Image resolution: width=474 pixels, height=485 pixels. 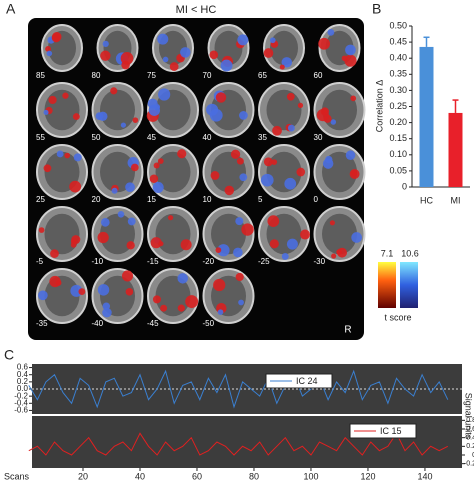 What do you see at coordinates (238, 389) in the screenshot?
I see `data-line` at bounding box center [238, 389].